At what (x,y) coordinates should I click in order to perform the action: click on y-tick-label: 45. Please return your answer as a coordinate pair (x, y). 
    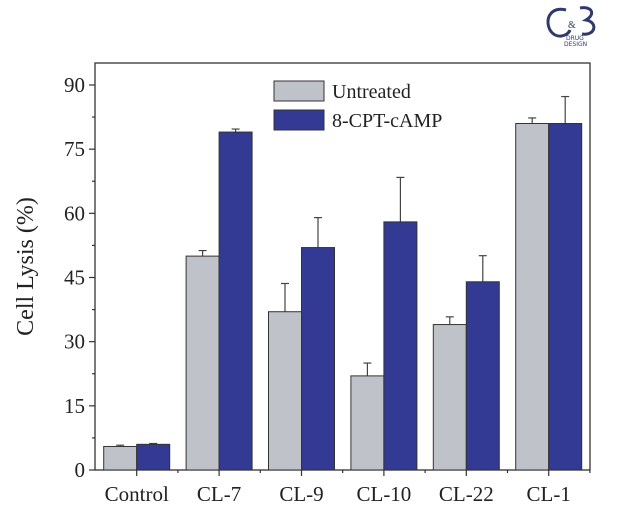
    Looking at the image, I should click on (74, 278).